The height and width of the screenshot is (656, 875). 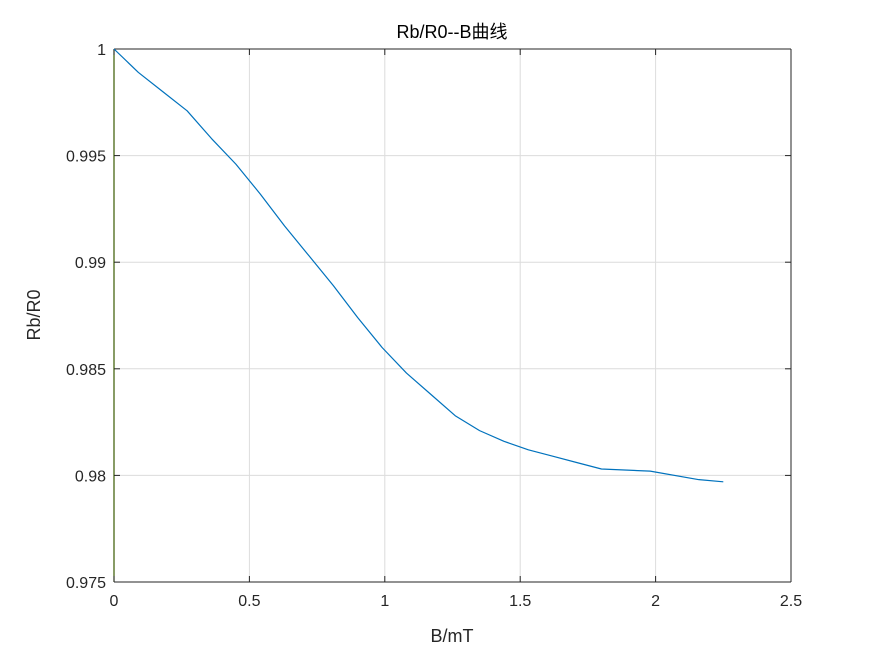 What do you see at coordinates (86, 157) in the screenshot?
I see `y-tick-label: 0.995` at bounding box center [86, 157].